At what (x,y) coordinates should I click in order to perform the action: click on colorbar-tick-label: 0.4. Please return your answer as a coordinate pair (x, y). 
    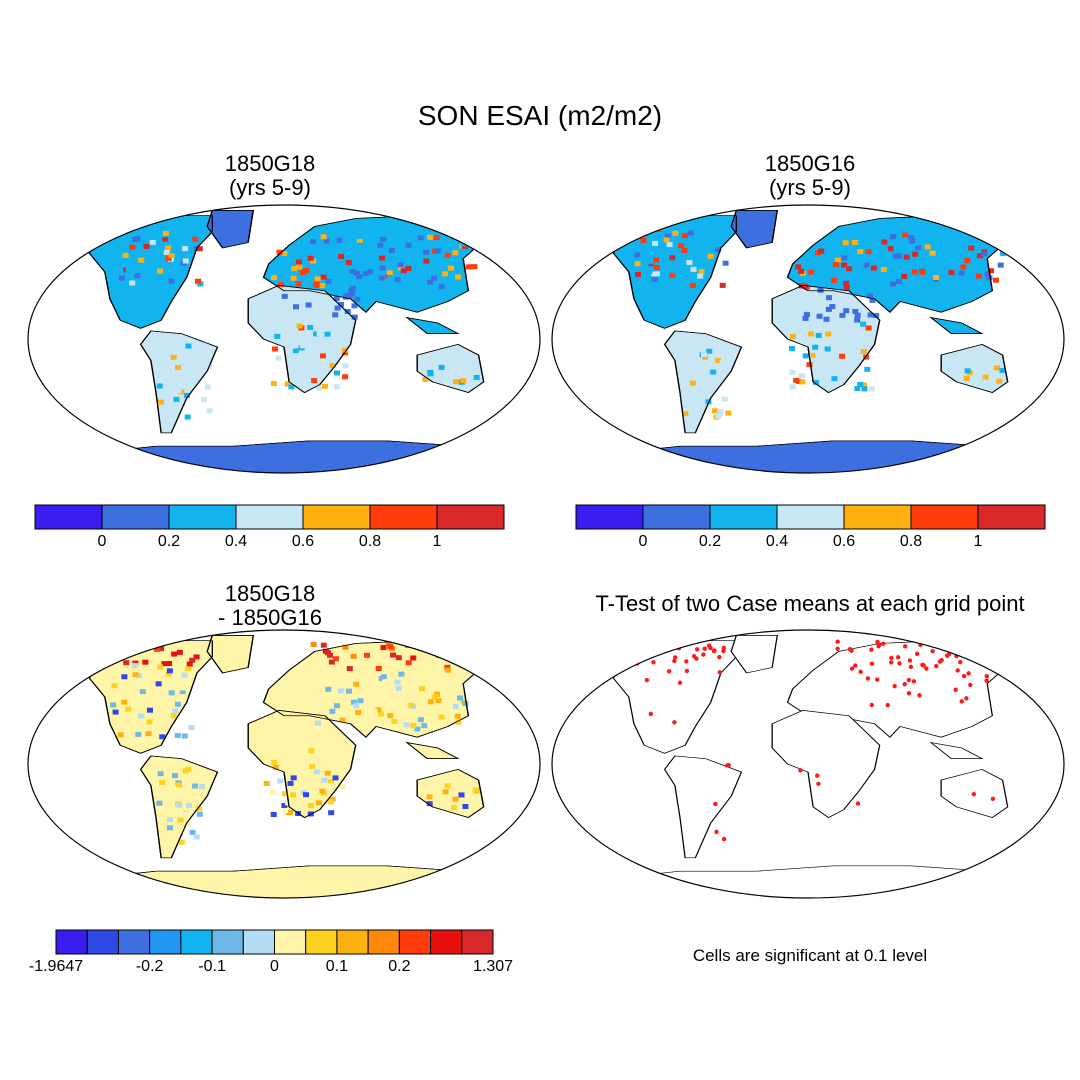
    Looking at the image, I should click on (236, 541).